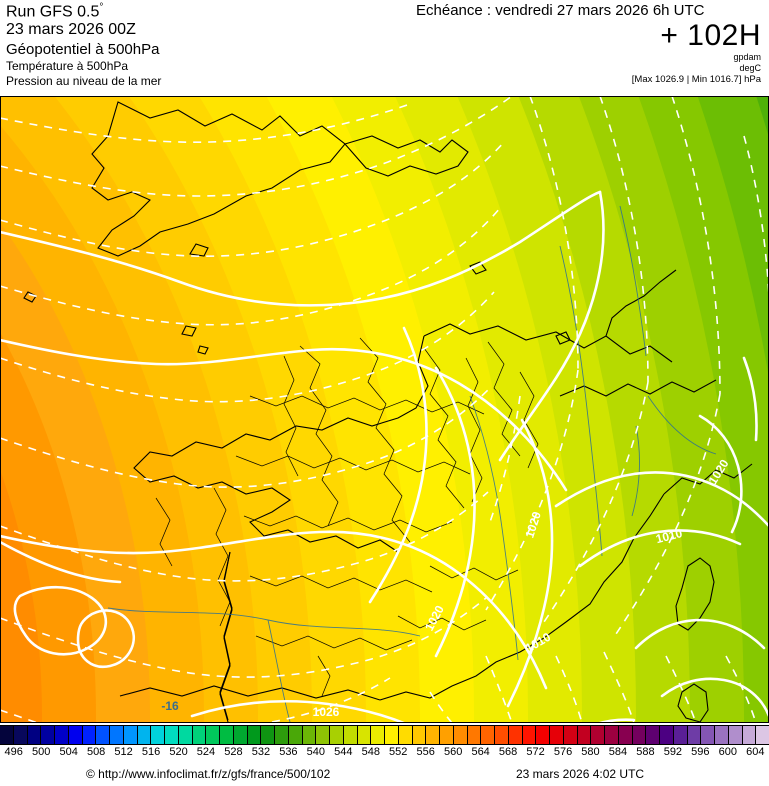 This screenshot has height=786, width=769. What do you see at coordinates (398, 752) in the screenshot?
I see `scale-tick-label: 552` at bounding box center [398, 752].